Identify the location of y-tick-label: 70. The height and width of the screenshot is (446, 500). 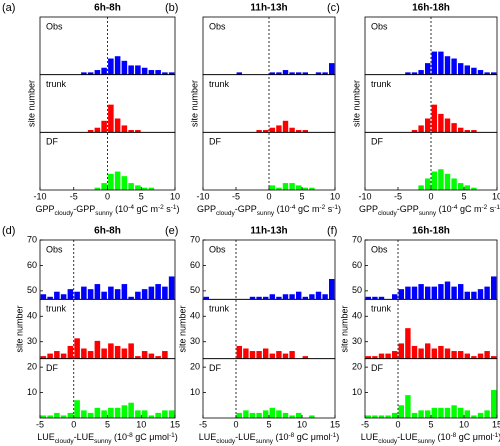
(32, 239).